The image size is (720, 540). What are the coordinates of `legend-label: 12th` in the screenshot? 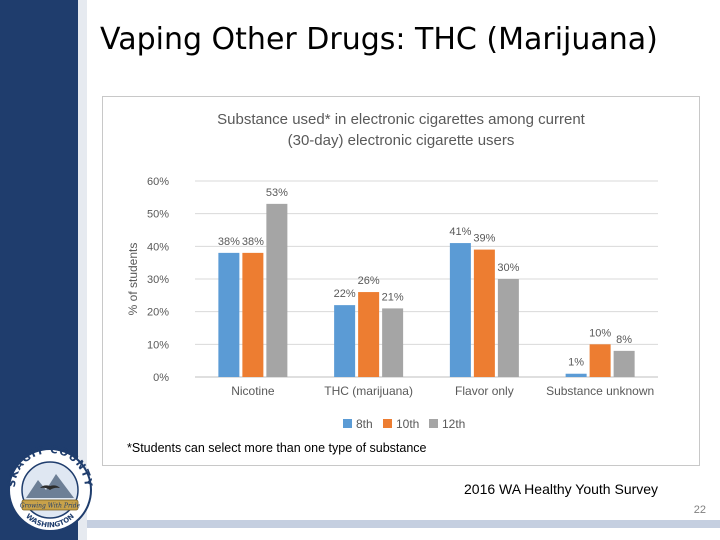 It's located at (453, 424).